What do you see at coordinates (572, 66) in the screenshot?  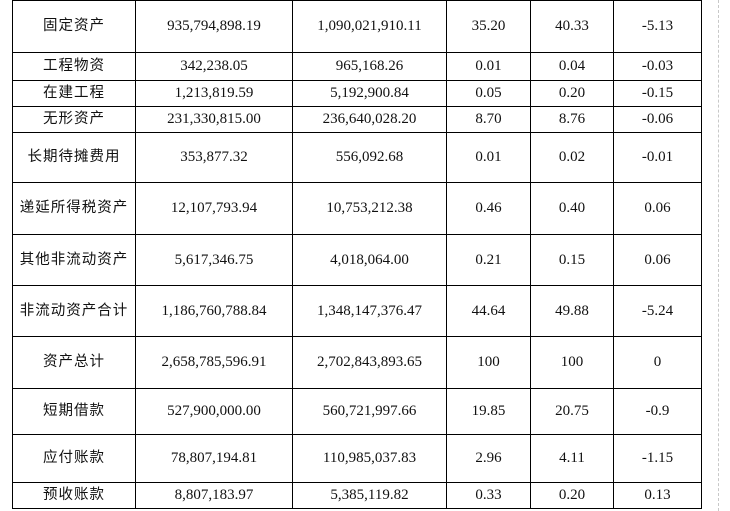 I see `percent-cell: 0.04` at bounding box center [572, 66].